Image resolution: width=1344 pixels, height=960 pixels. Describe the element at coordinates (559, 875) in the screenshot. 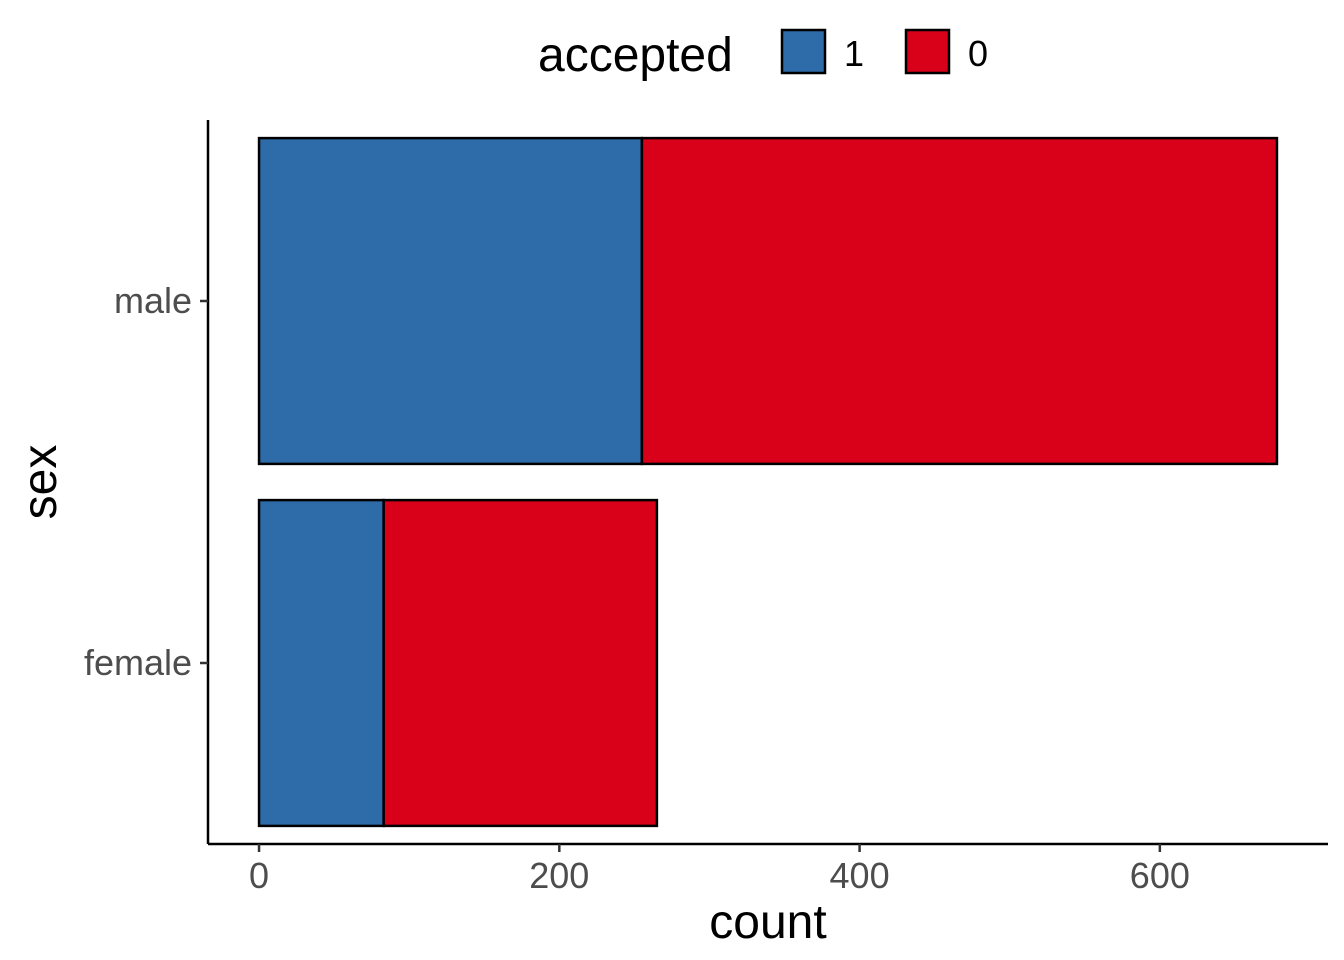

I see `x-tick-label: 200` at that location.